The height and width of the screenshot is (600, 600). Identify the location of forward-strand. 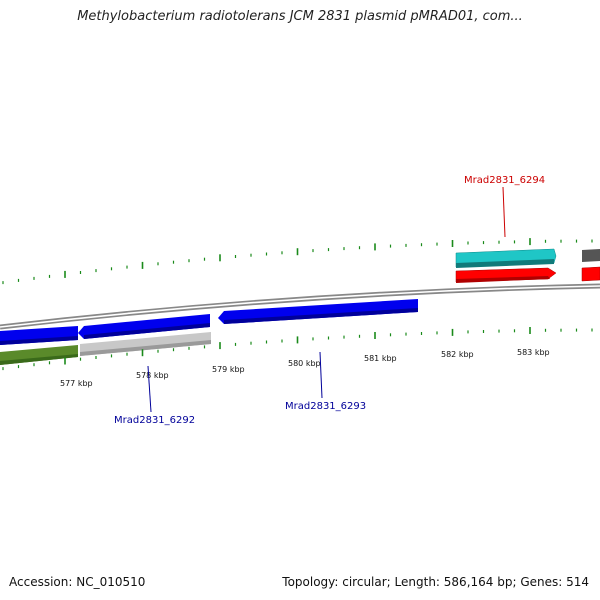
(527, 265).